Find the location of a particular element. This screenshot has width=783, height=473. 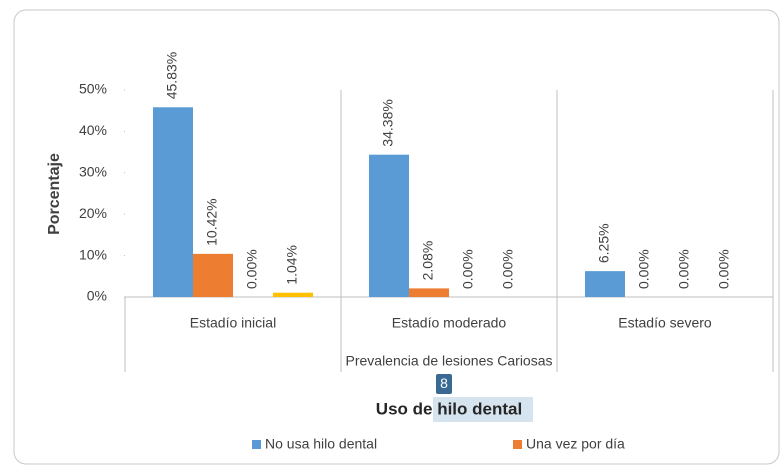

x-tick-label: Estadío severo is located at coordinates (665, 323).